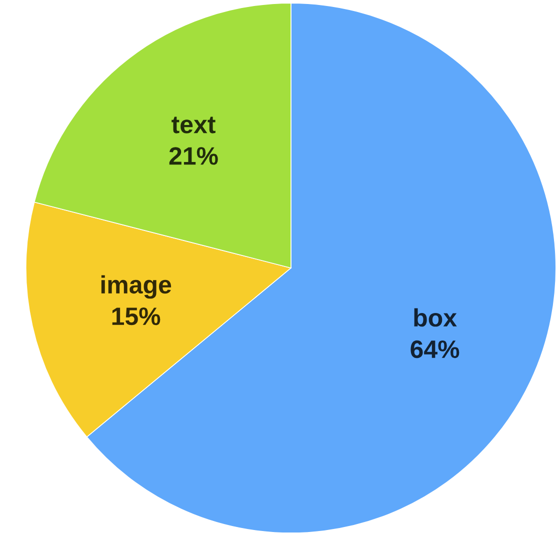  I want to click on slice-label: text, so click(194, 125).